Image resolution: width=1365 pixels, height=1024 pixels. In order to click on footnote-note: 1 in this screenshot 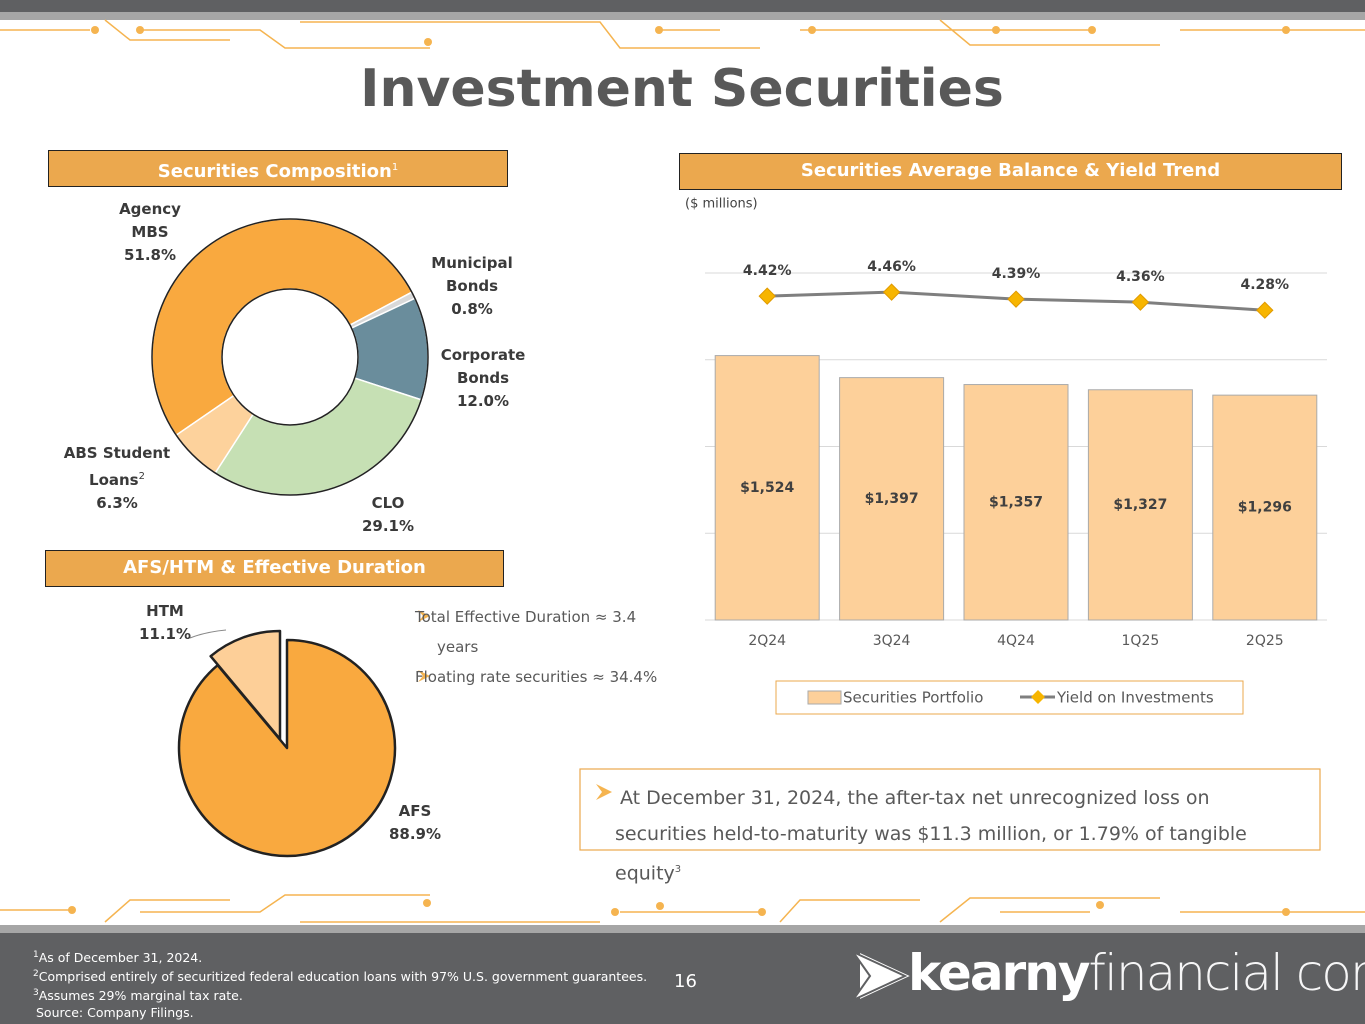, I will do `click(36, 955)`.